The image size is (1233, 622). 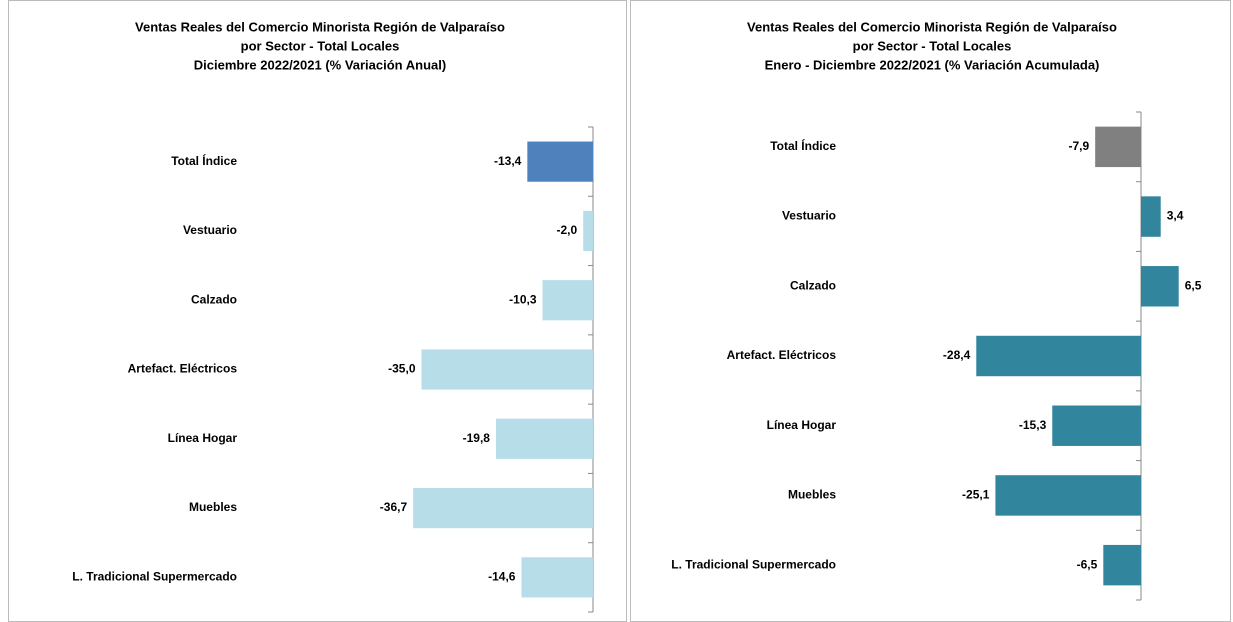 I want to click on value-label: -7,9, so click(x=1078, y=146).